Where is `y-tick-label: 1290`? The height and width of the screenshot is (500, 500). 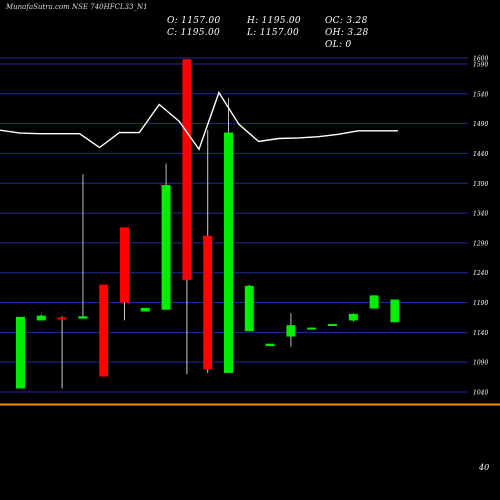
y-tick-label: 1290 is located at coordinates (480, 243).